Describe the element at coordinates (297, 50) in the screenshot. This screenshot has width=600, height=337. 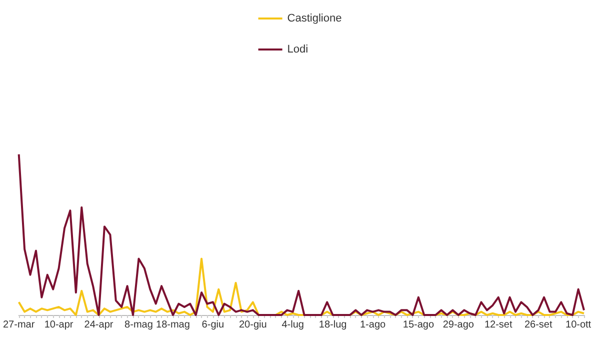
I see `legend-label: Lodi` at that location.